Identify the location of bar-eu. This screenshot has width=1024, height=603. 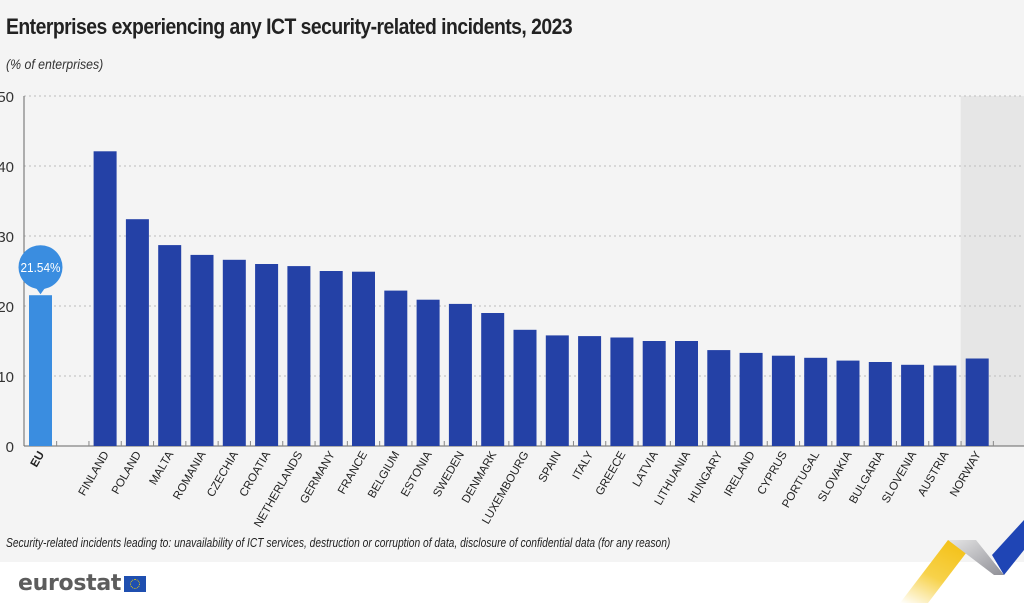
(40, 370).